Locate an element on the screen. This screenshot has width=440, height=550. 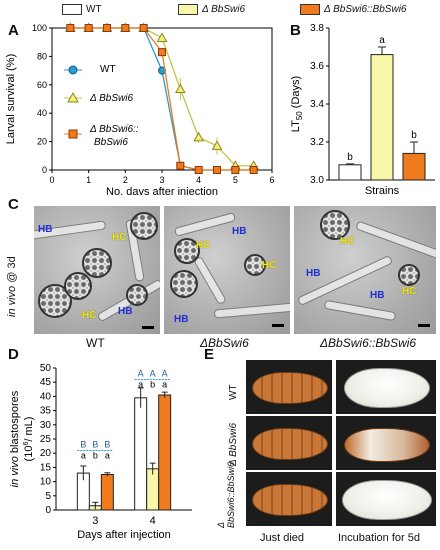
photo-complement-incubated is located at coordinates (386, 499).